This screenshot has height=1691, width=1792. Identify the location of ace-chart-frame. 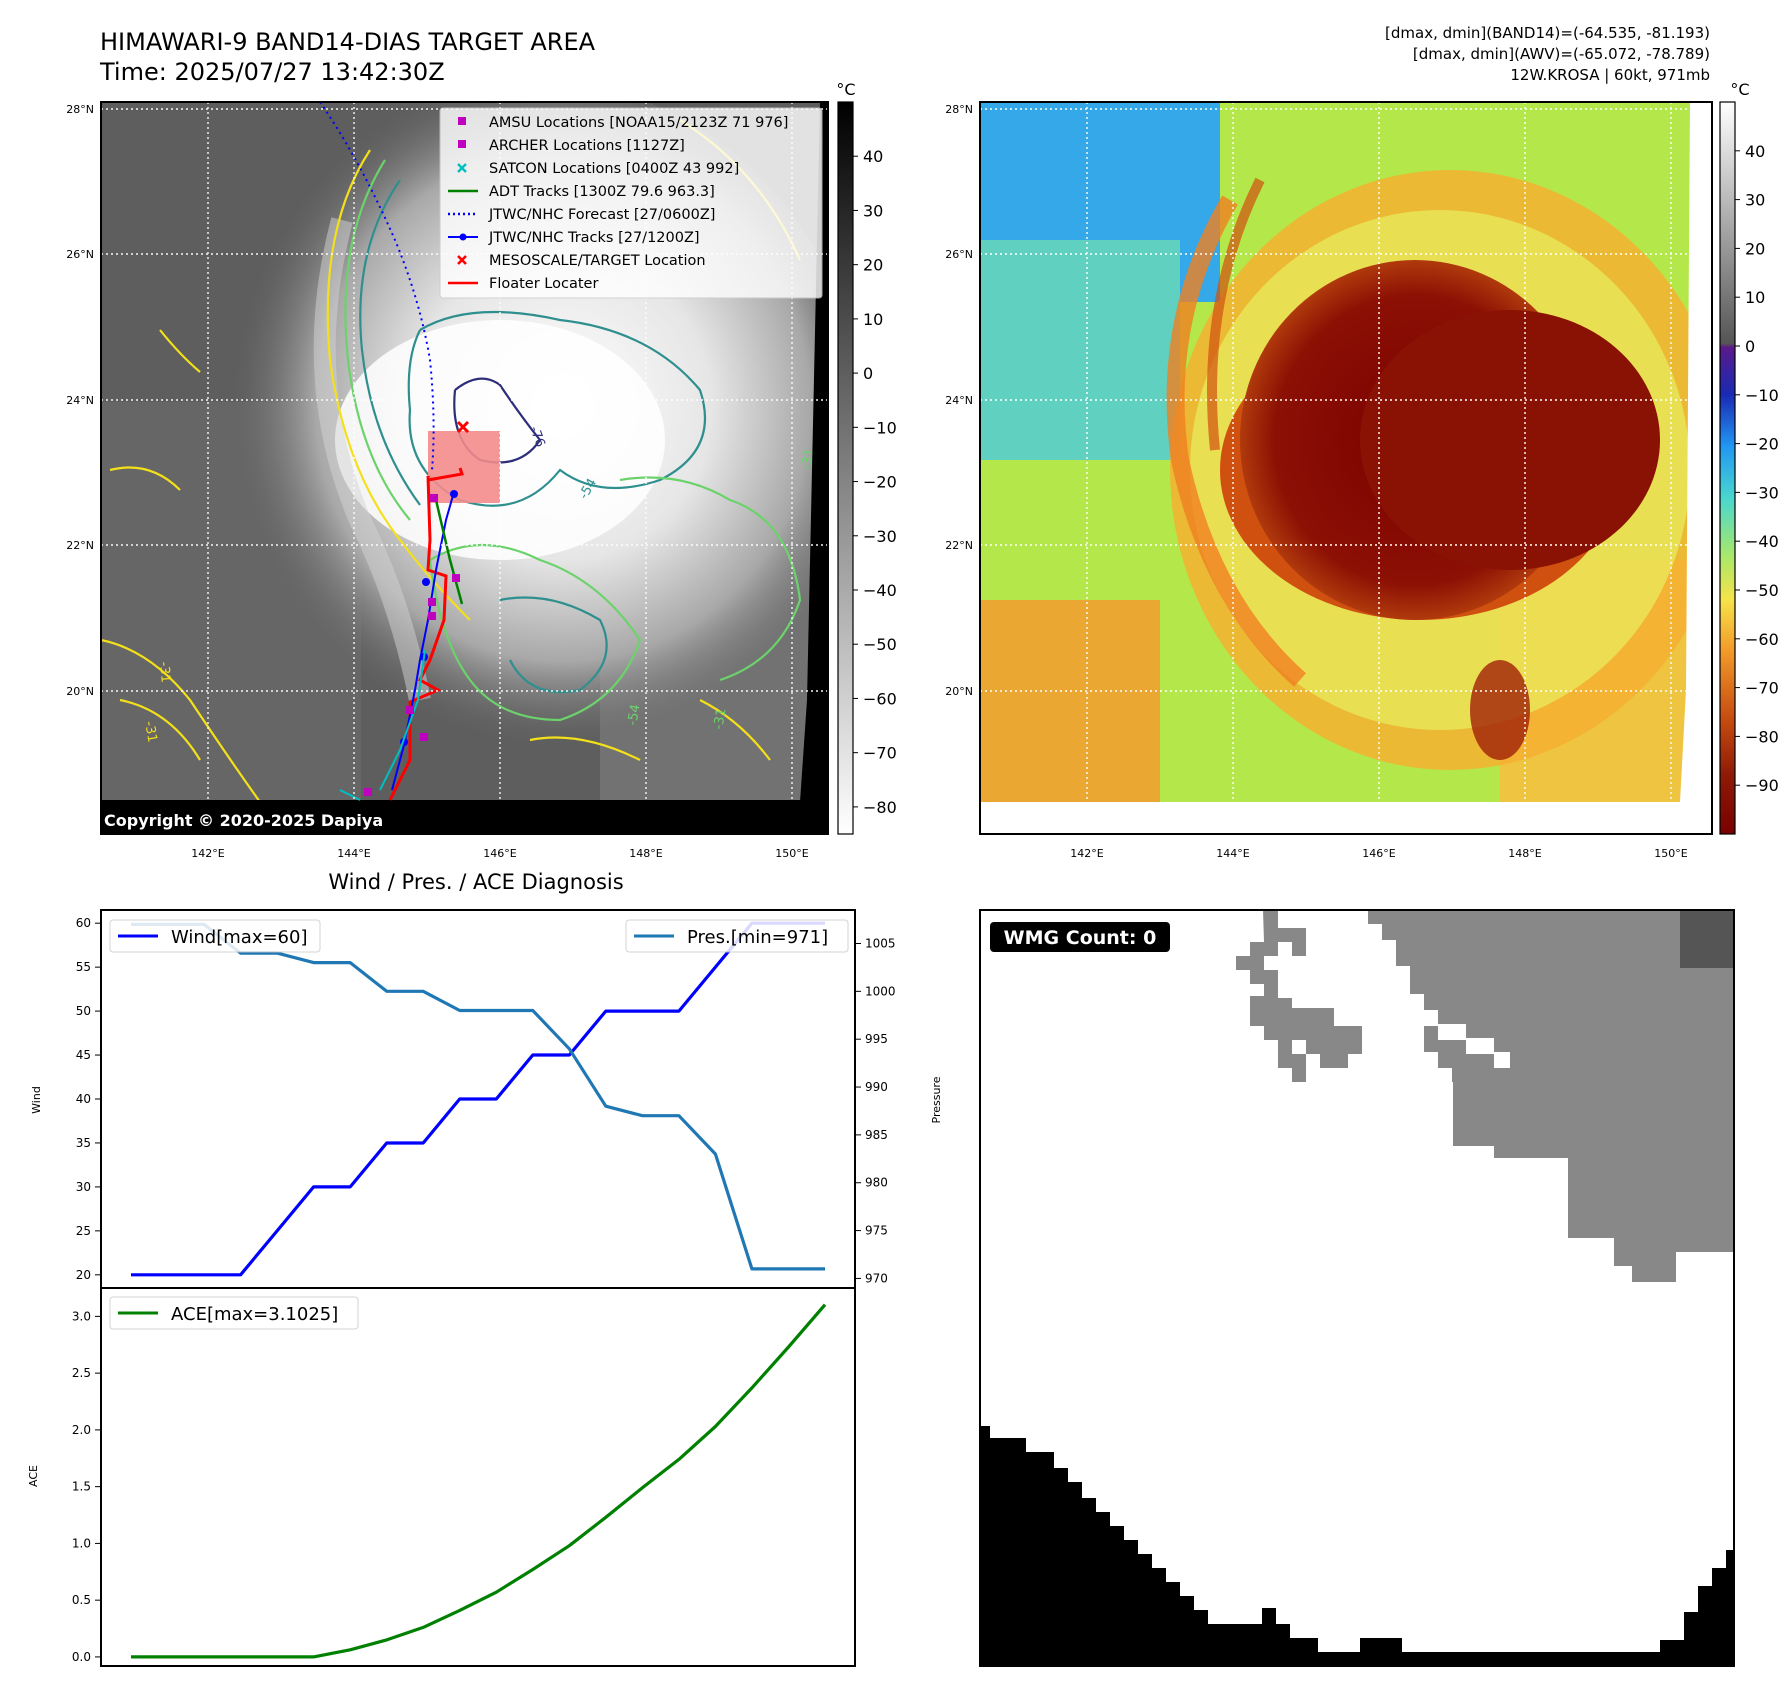
(478, 1477).